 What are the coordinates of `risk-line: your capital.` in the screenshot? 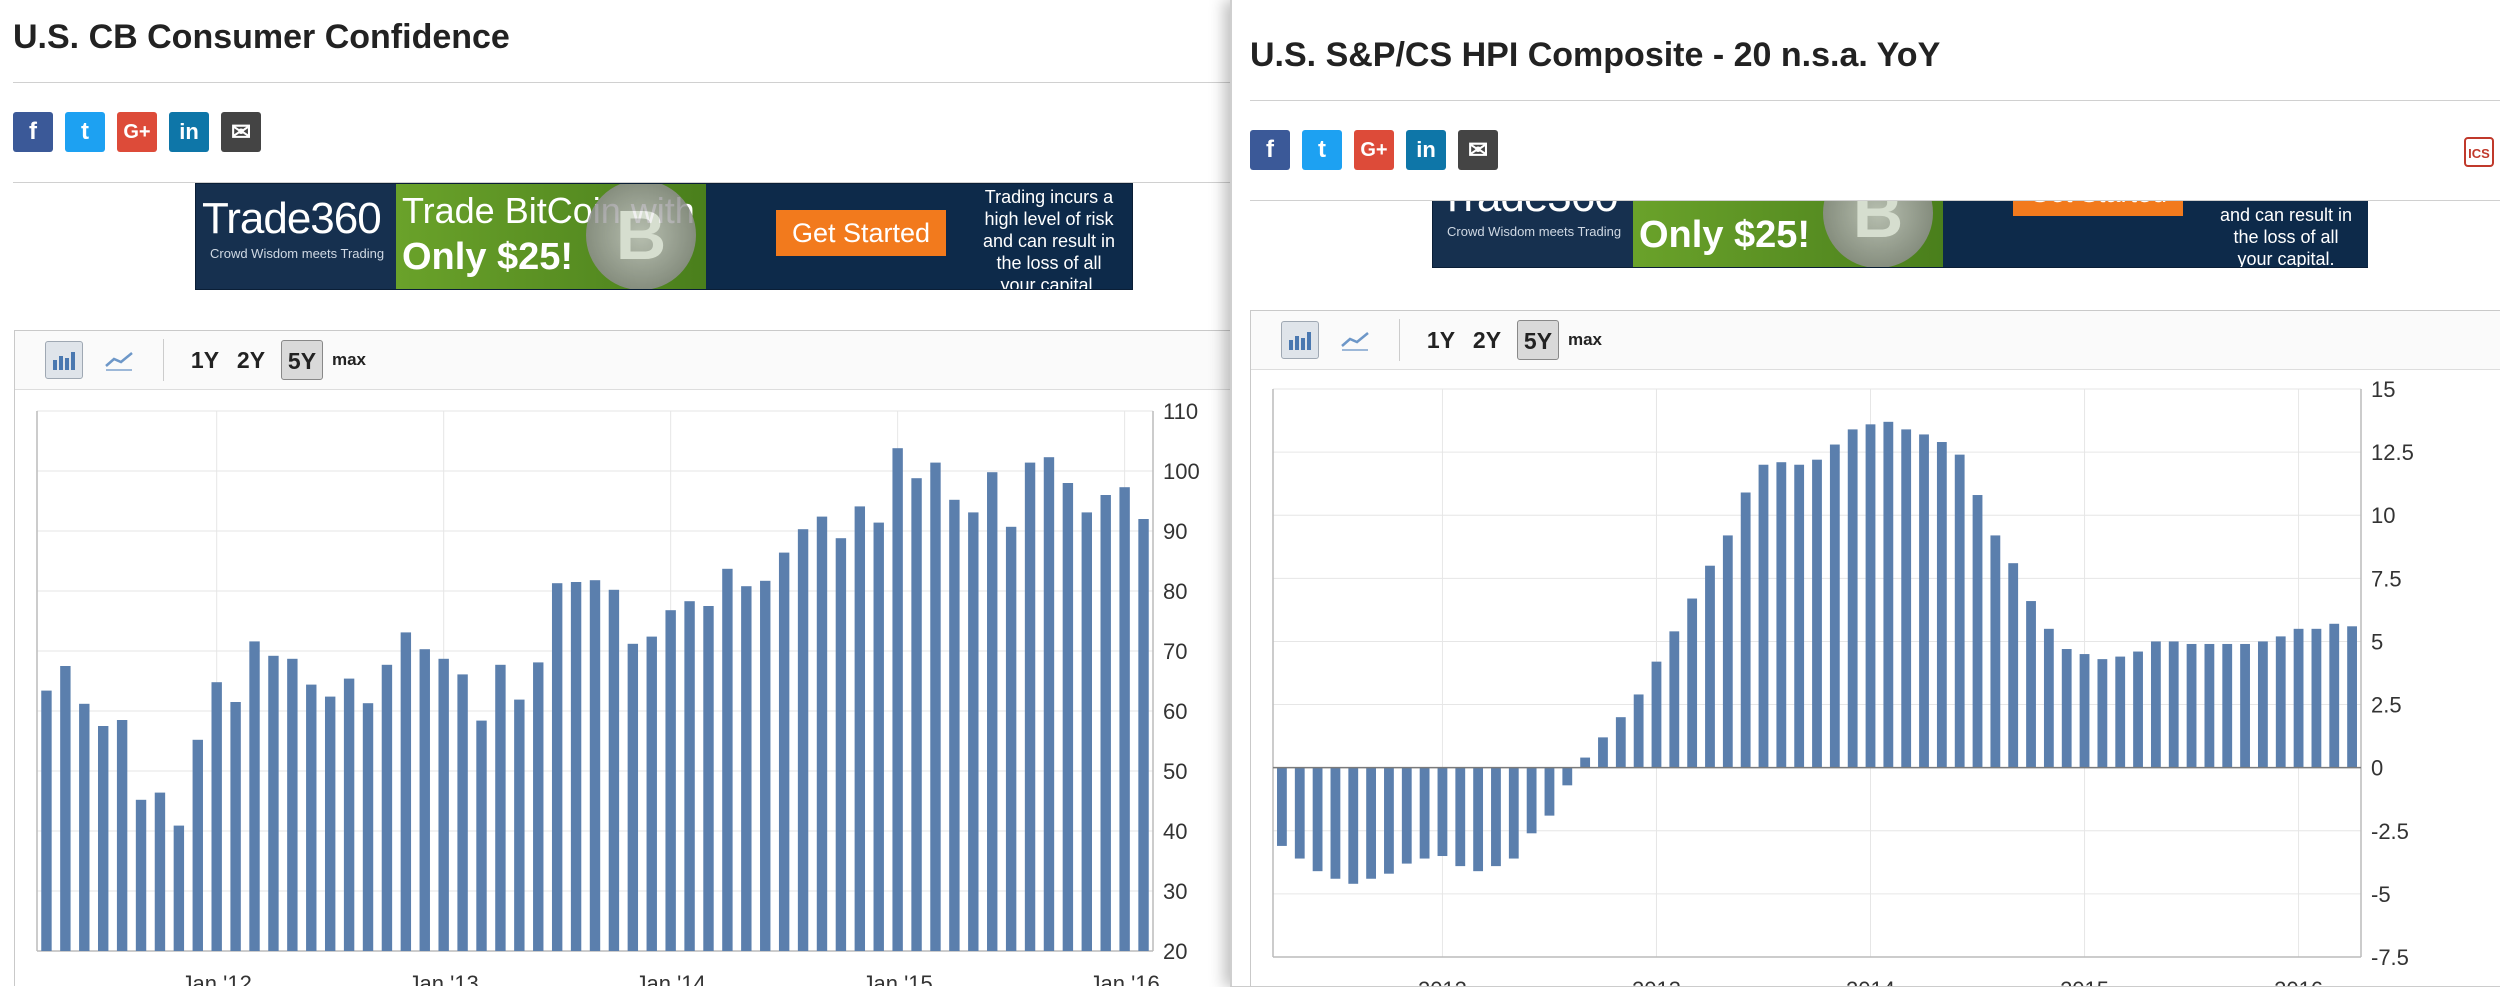 It's located at (2286, 258).